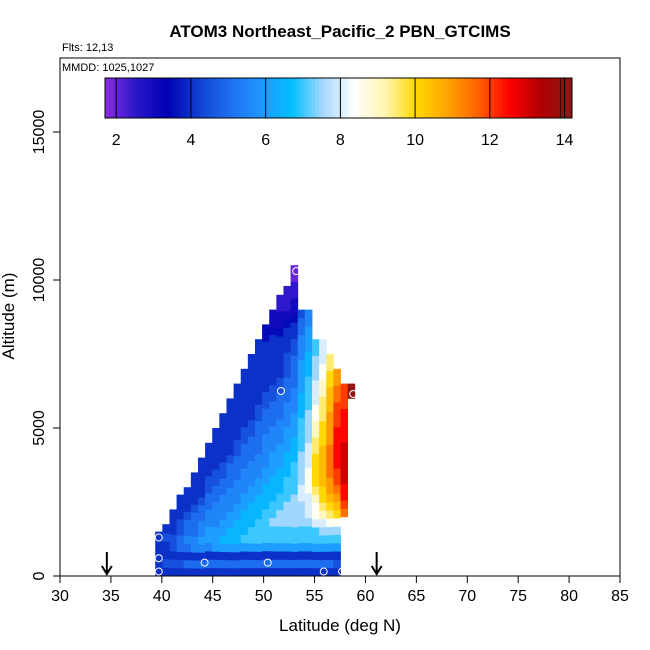  What do you see at coordinates (338, 98) in the screenshot?
I see `colorbar-frame` at bounding box center [338, 98].